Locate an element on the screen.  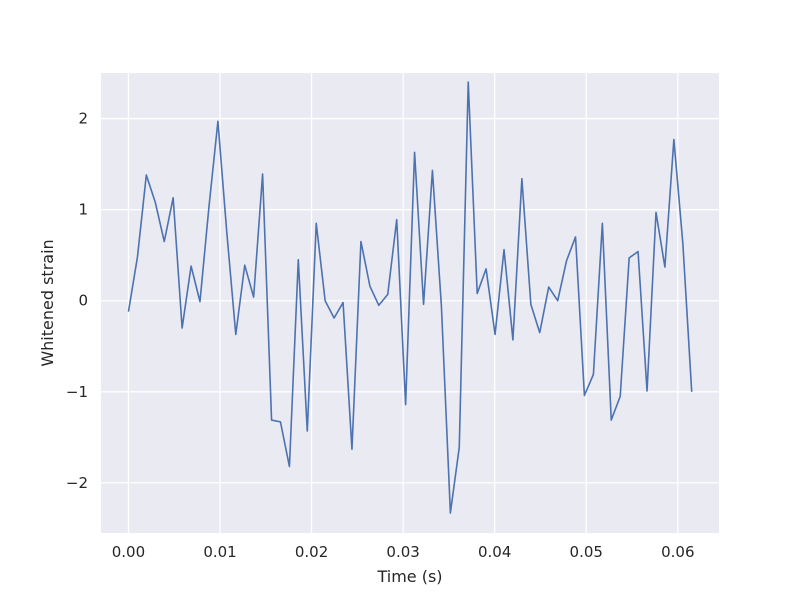
y-tick-label: 2 is located at coordinates (83, 119).